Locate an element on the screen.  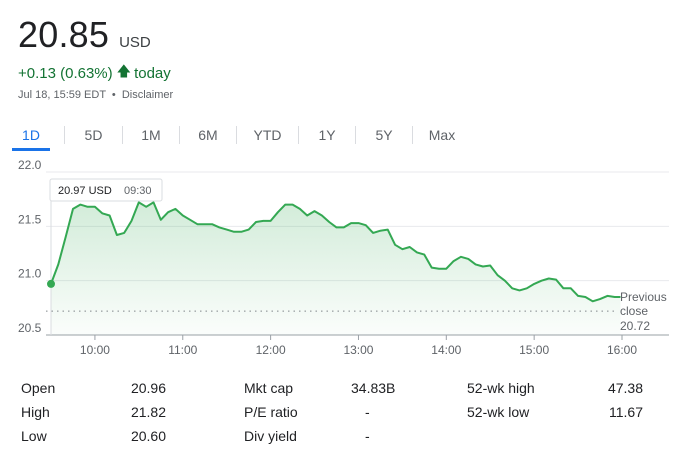
stat-label-mkt-cap: Mkt cap is located at coordinates (269, 388).